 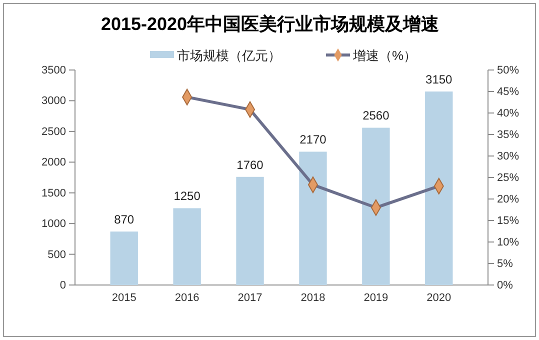 I want to click on x-tick-label: 2016, so click(x=187, y=298).